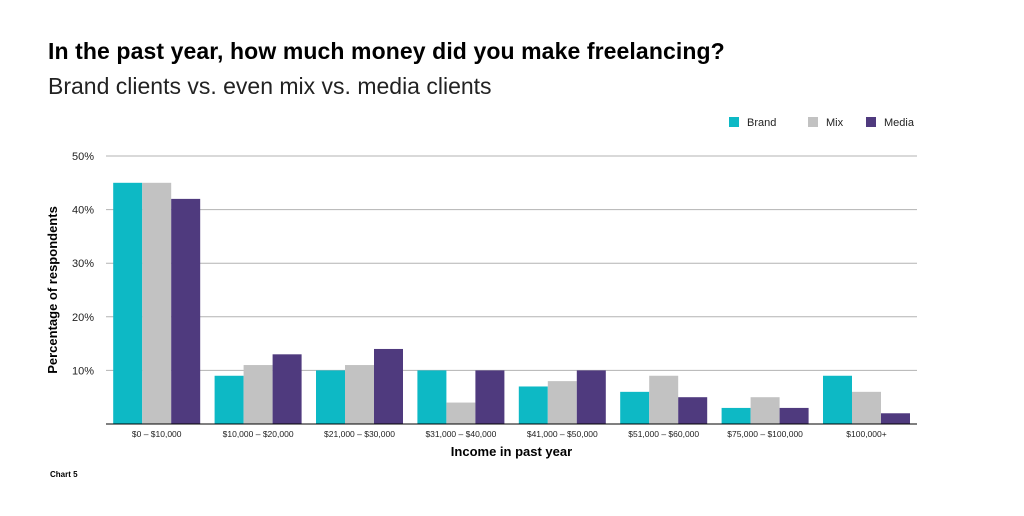 Image resolution: width=1024 pixels, height=516 pixels. What do you see at coordinates (562, 434) in the screenshot?
I see `x-tick-label: $41,000 – $50,000` at bounding box center [562, 434].